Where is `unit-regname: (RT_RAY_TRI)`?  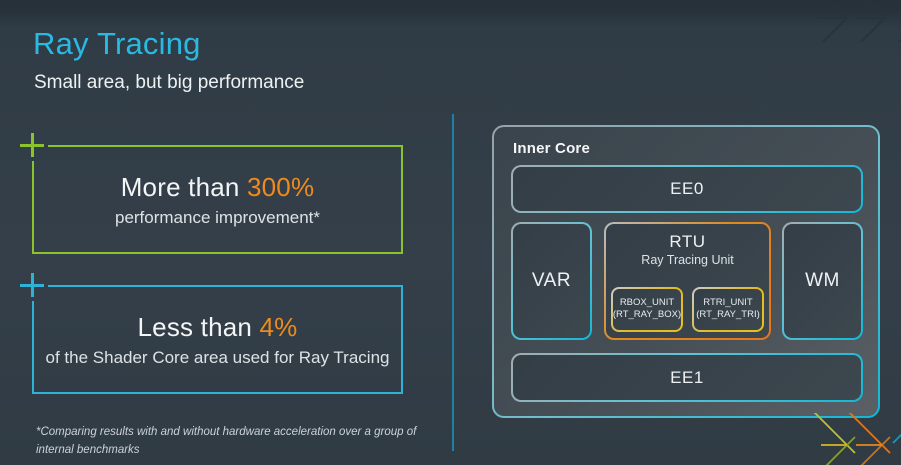
unit-regname: (RT_RAY_TRI) is located at coordinates (728, 315).